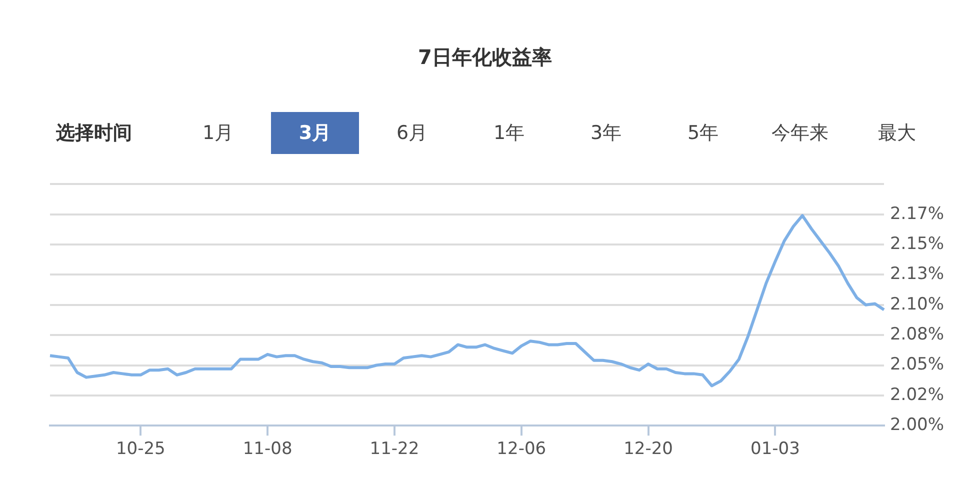  What do you see at coordinates (606, 133) in the screenshot?
I see `text: 3年` at bounding box center [606, 133].